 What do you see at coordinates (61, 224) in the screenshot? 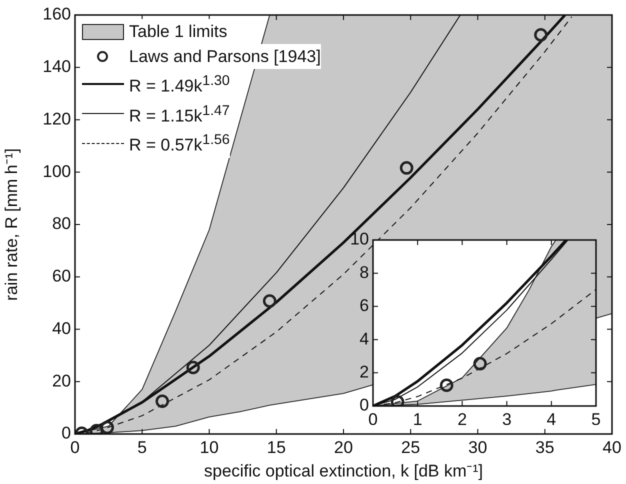
I see `y-tick-label: 80` at bounding box center [61, 224].